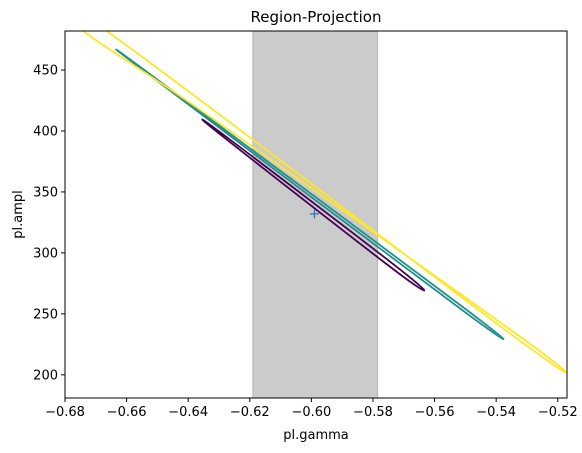  Describe the element at coordinates (45, 131) in the screenshot. I see `y-tick-label: 400` at that location.